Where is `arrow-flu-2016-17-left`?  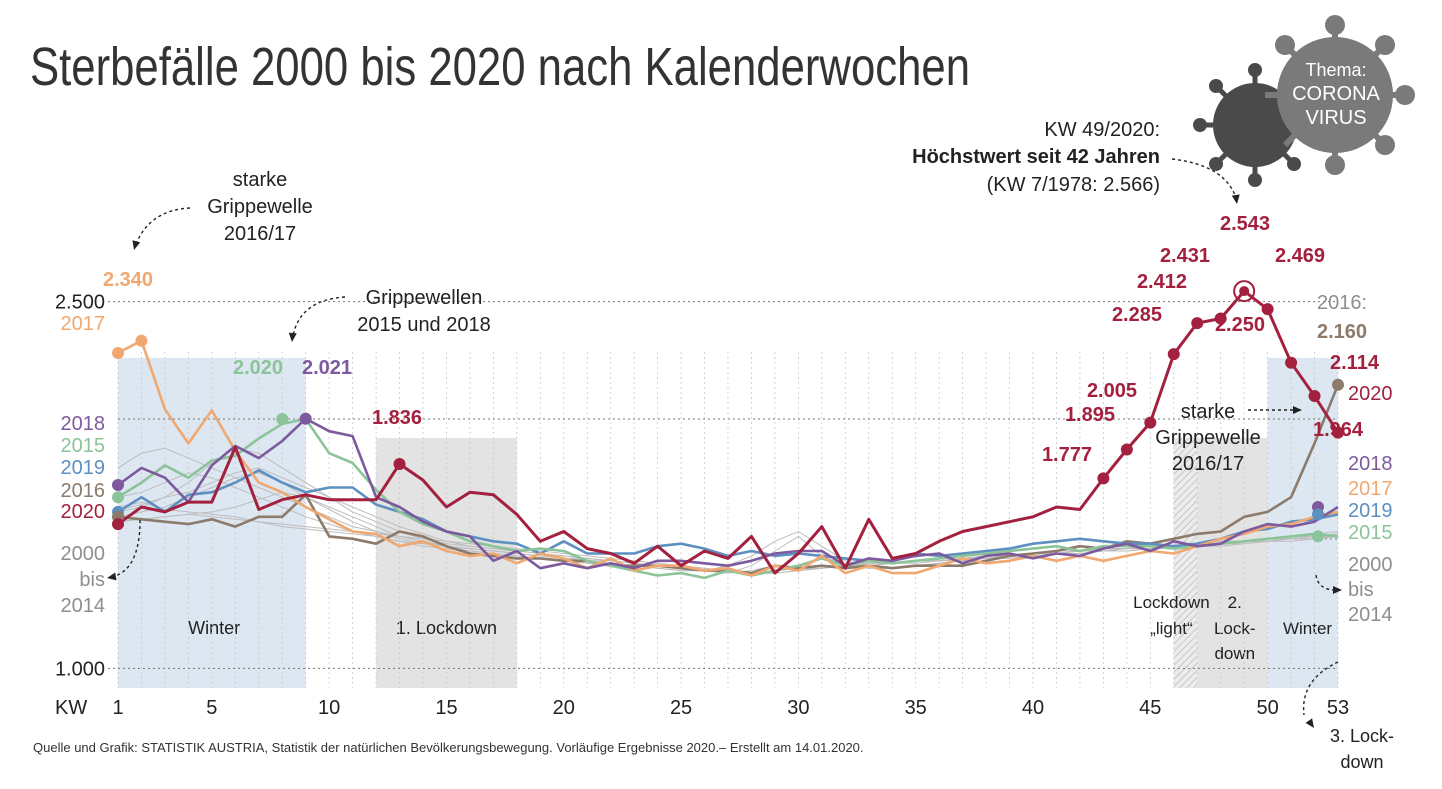 arrow-flu-2016-17-left is located at coordinates (161, 228).